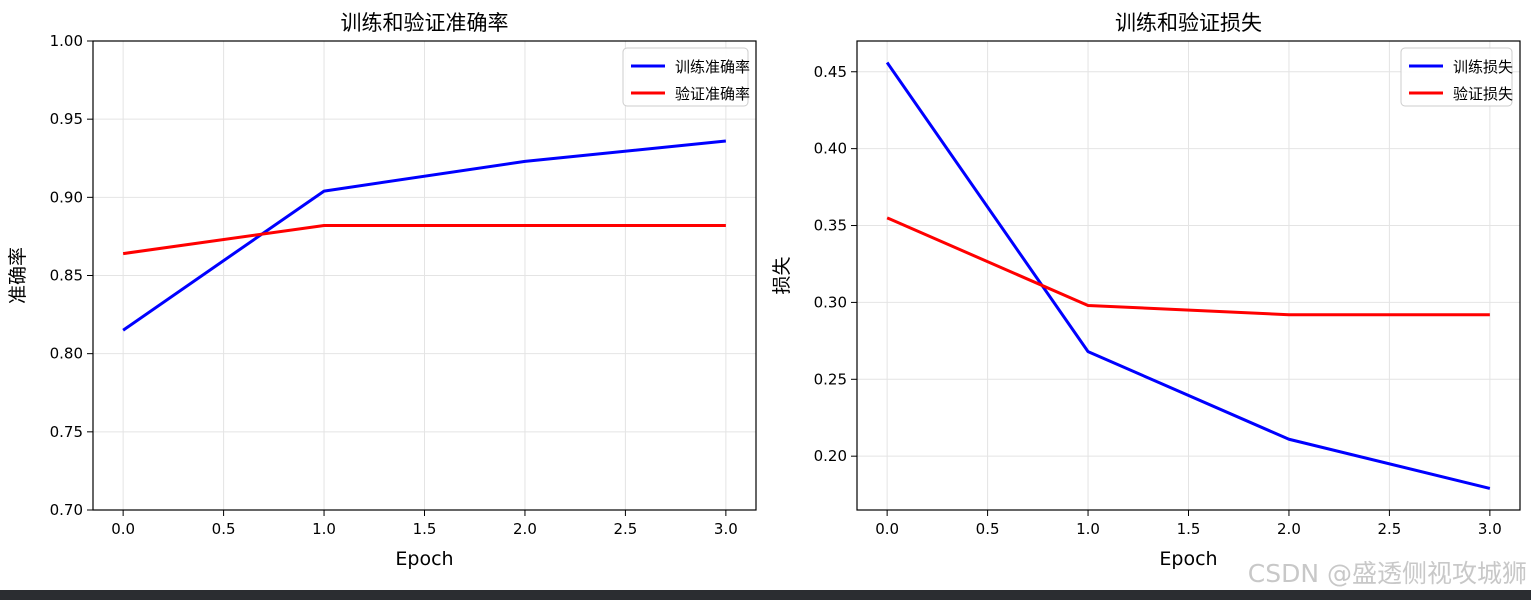 The height and width of the screenshot is (600, 1531). What do you see at coordinates (66, 41) in the screenshot?
I see `y-tick-label: 1.00` at bounding box center [66, 41].